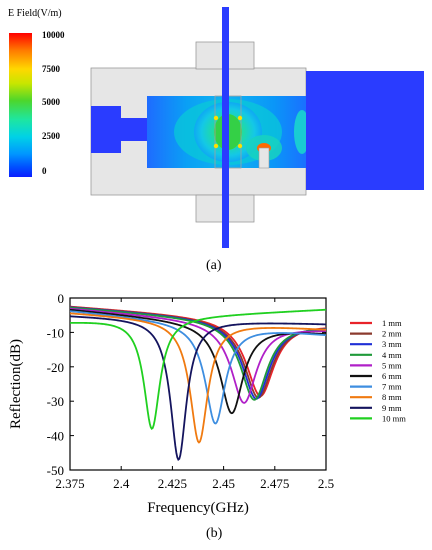  I want to click on cavity-field, so click(228, 132).